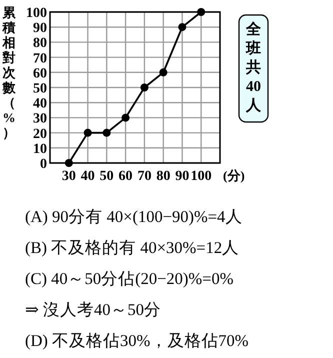 The width and height of the screenshot is (333, 358). I want to click on x-tick-label: 30, so click(69, 176).